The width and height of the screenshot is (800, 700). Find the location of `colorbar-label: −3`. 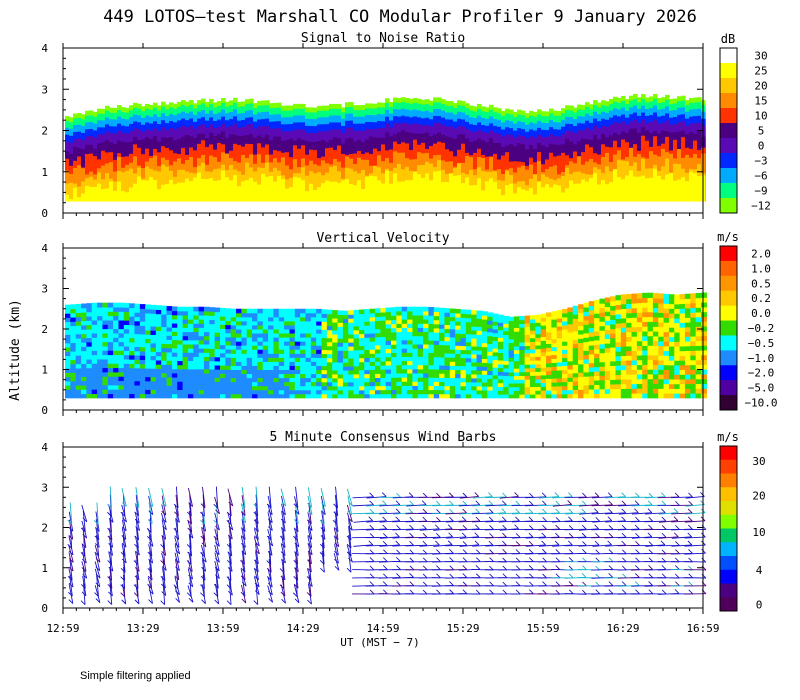

colorbar-label: −3 is located at coordinates (760, 161).